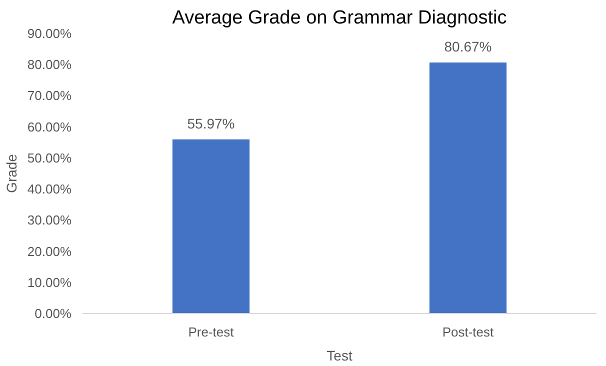  What do you see at coordinates (468, 46) in the screenshot?
I see `data-label: 80.67%` at bounding box center [468, 46].